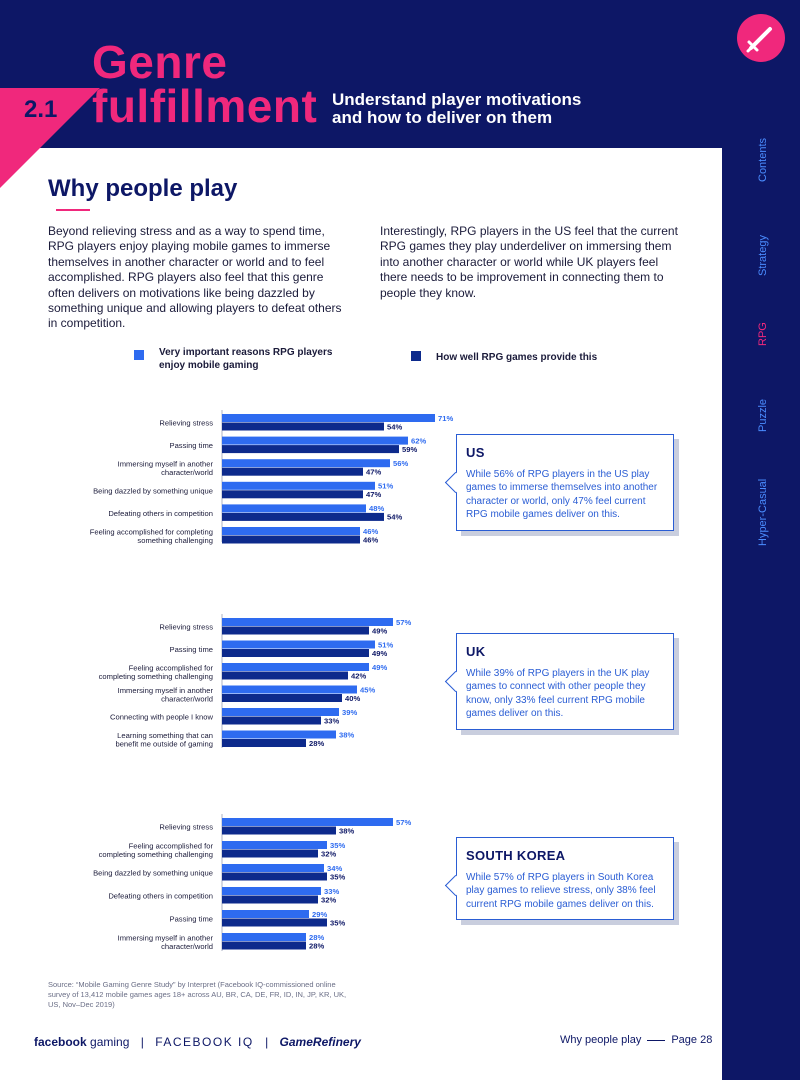  Describe the element at coordinates (331, 891) in the screenshot. I see `south-korea-importance-value: 33%` at that location.